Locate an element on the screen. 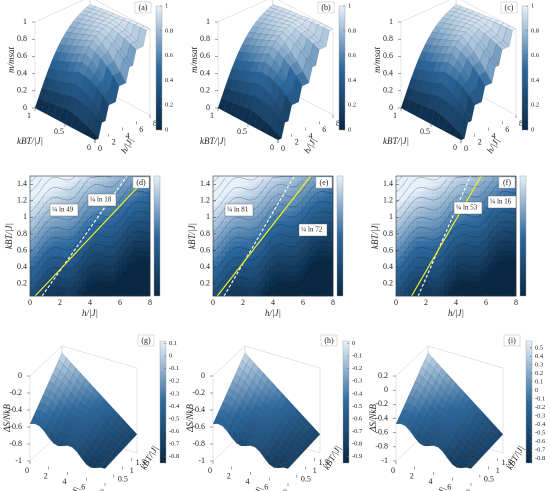 Image resolution: width=550 pixels, height=491 pixels. surface-patch is located at coordinates (287, 108).